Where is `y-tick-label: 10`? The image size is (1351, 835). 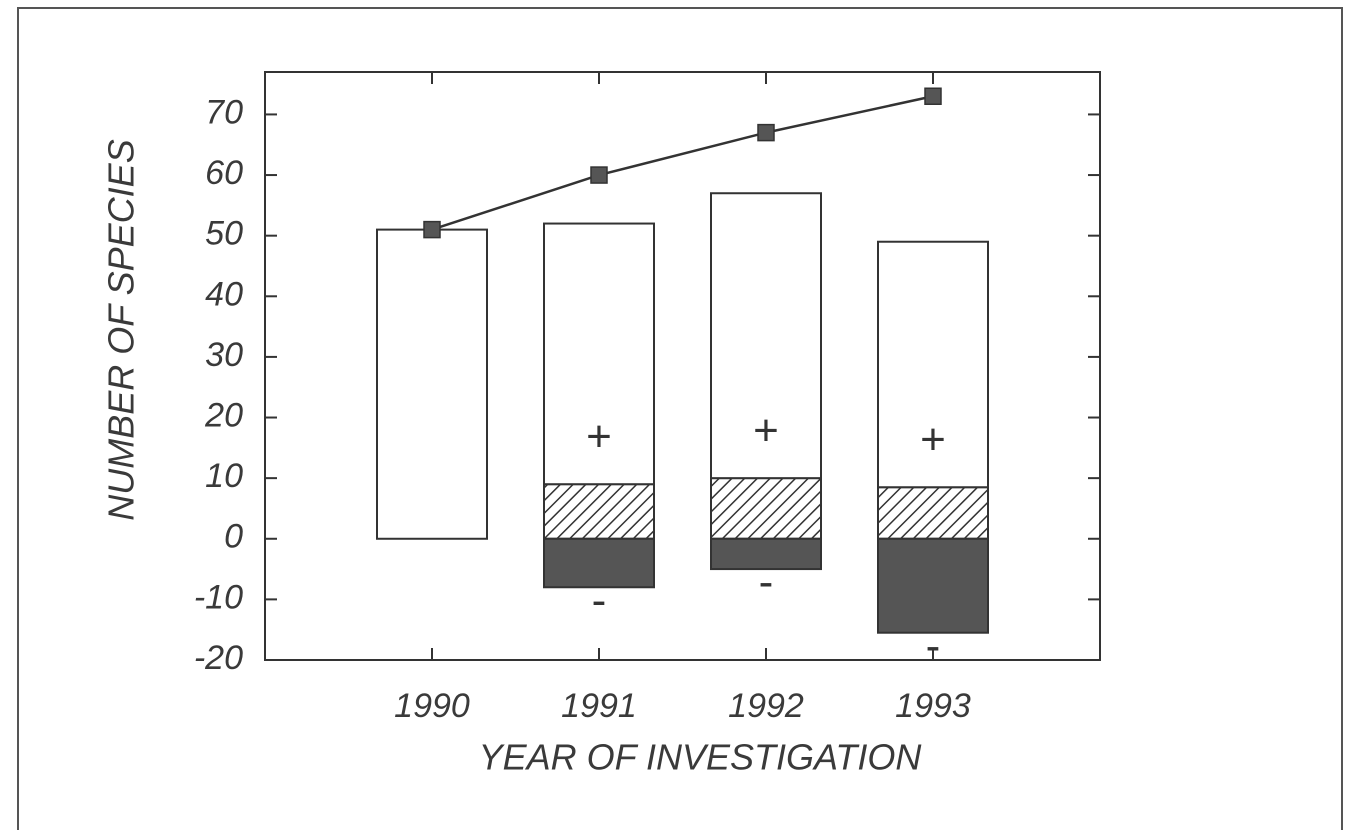 y-tick-label: 10 is located at coordinates (224, 476).